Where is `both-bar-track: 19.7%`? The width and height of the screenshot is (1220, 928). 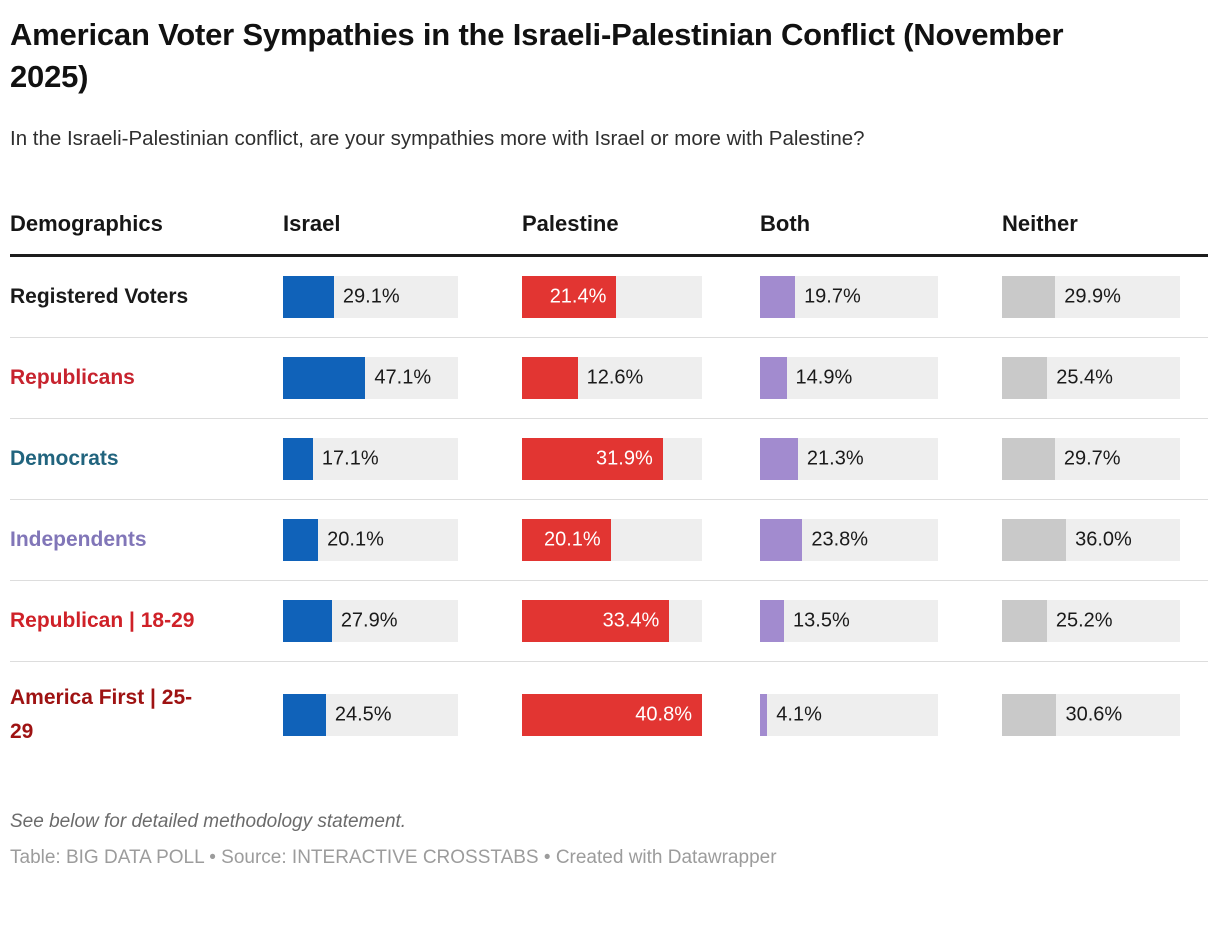 both-bar-track: 19.7% is located at coordinates (849, 296).